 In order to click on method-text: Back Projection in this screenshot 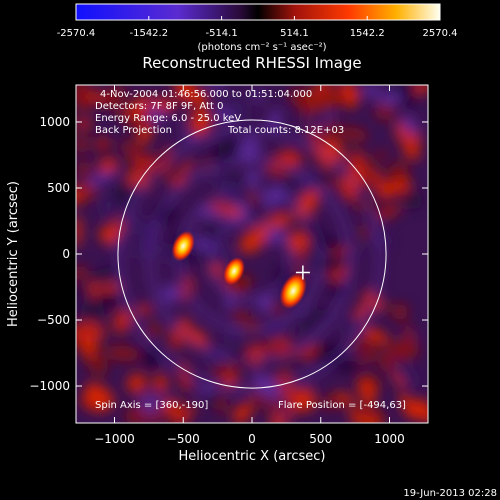, I will do `click(133, 130)`.